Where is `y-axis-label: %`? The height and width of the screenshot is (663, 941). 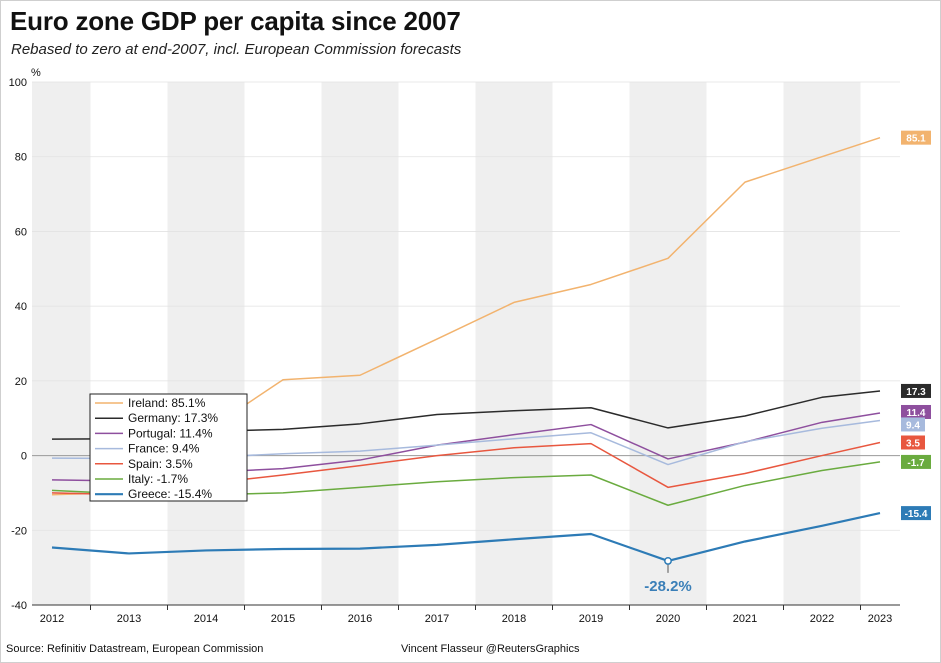 y-axis-label: % is located at coordinates (36, 73).